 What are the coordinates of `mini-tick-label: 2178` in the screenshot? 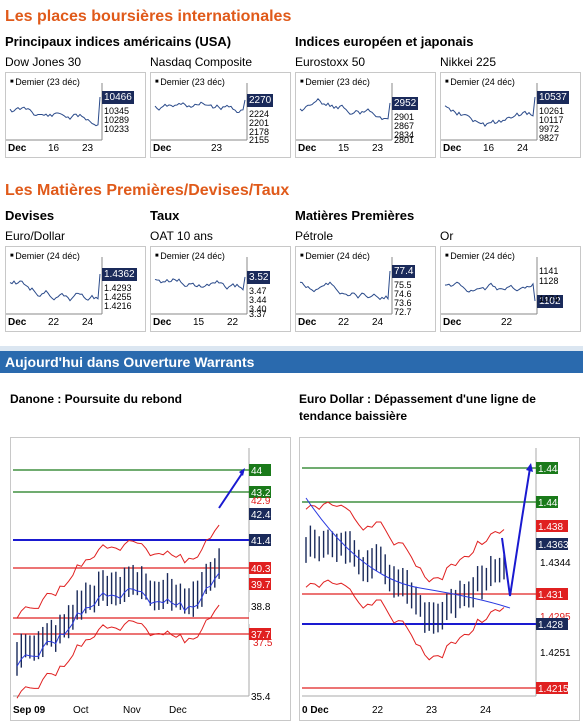 It's located at (259, 132).